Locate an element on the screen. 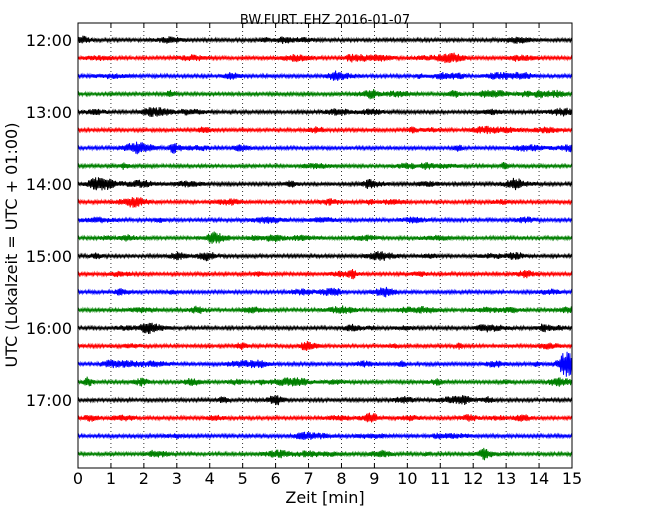  x-tick-label: 4 is located at coordinates (210, 478).